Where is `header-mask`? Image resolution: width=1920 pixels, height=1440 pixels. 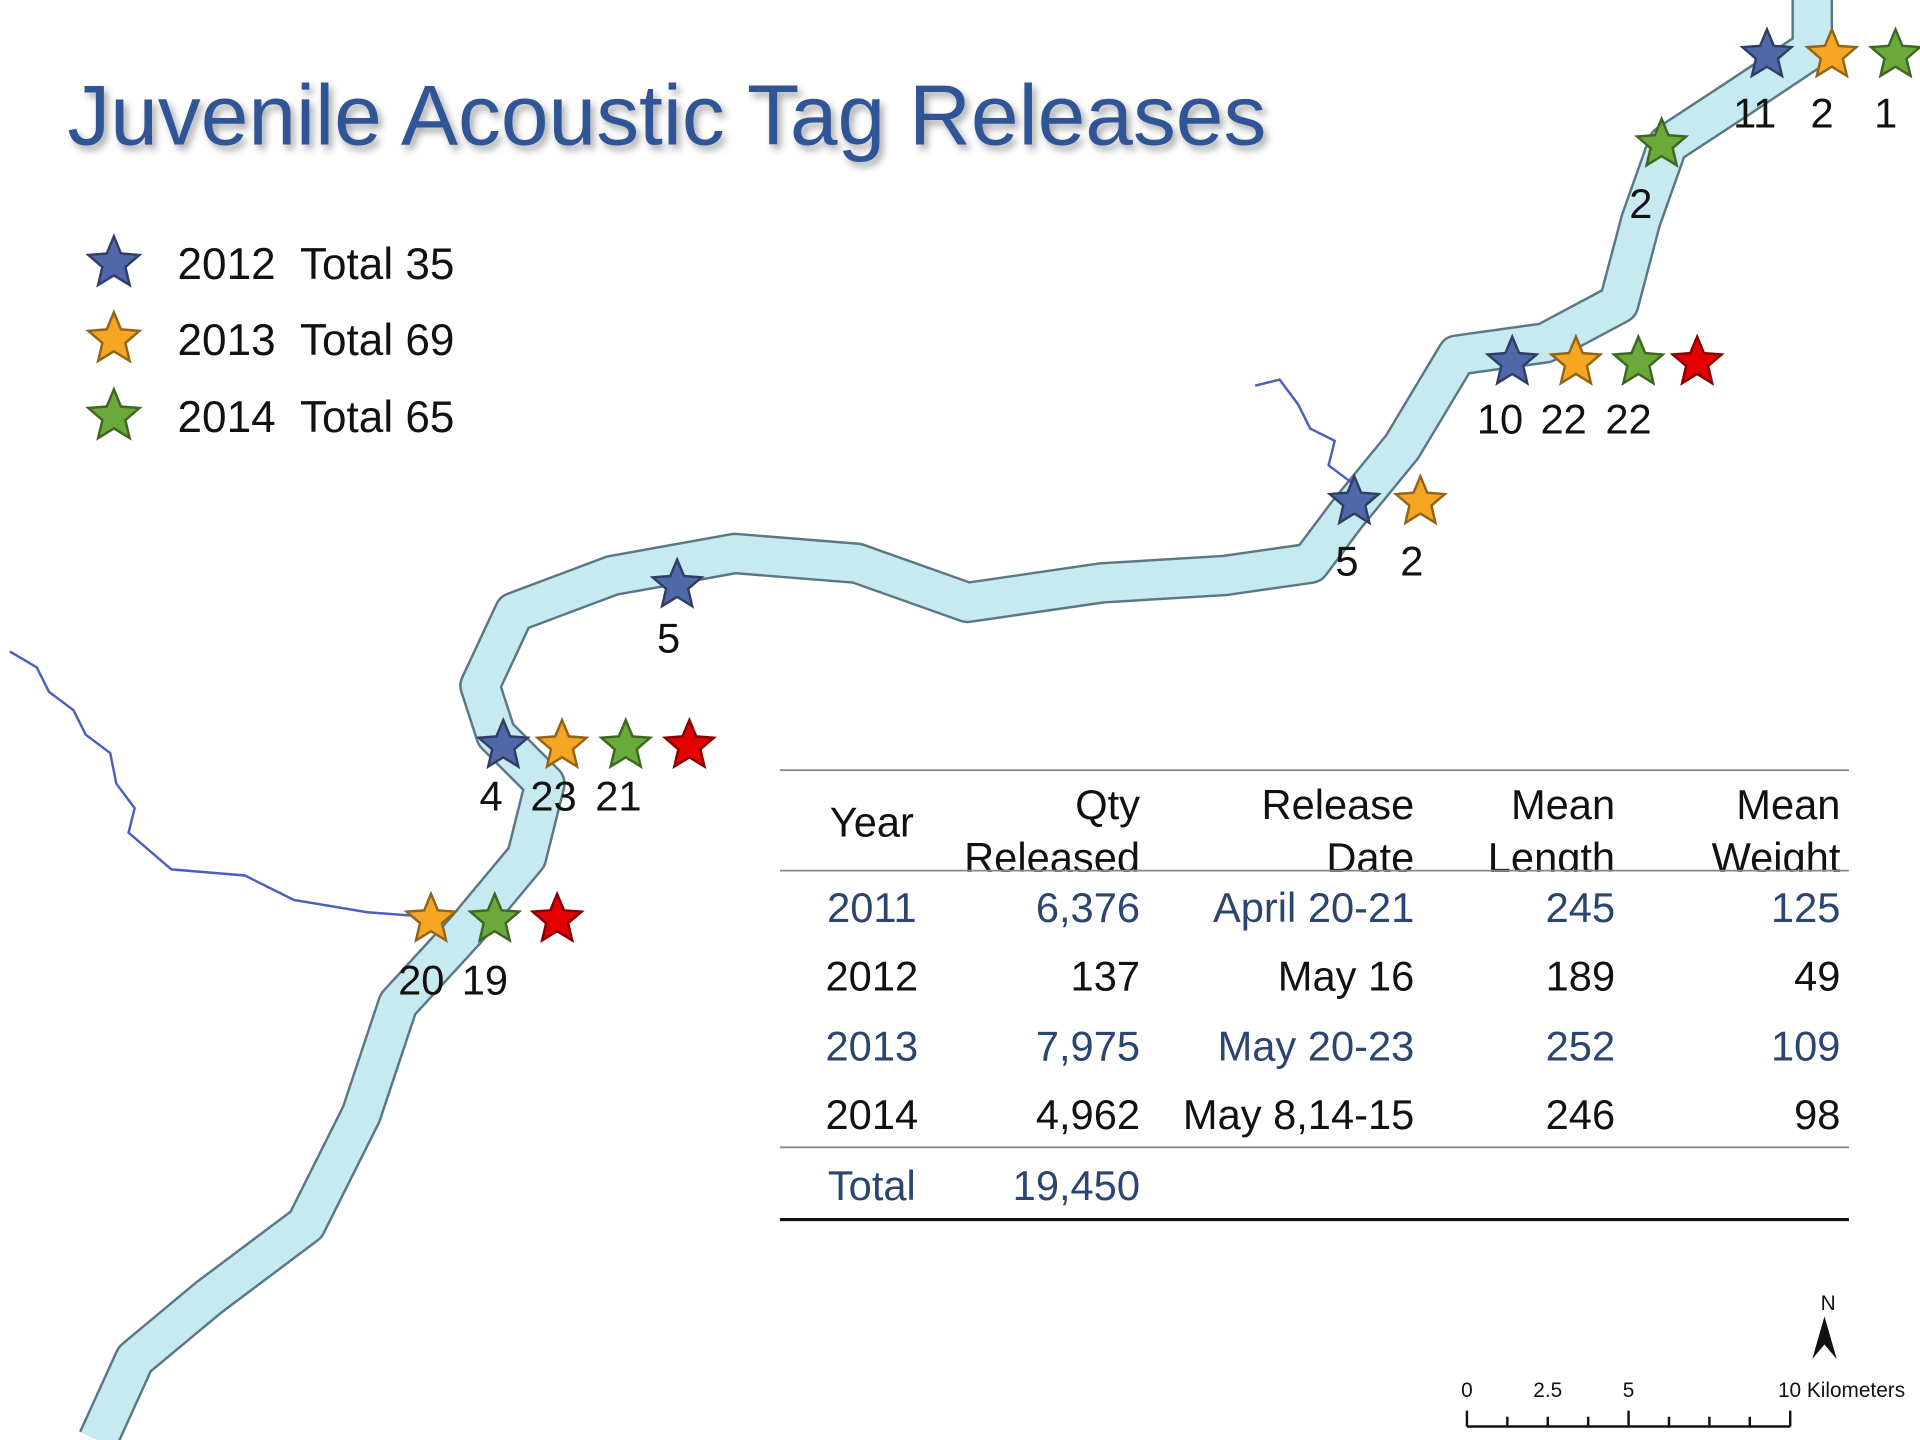
header-mask is located at coordinates (1319, 880).